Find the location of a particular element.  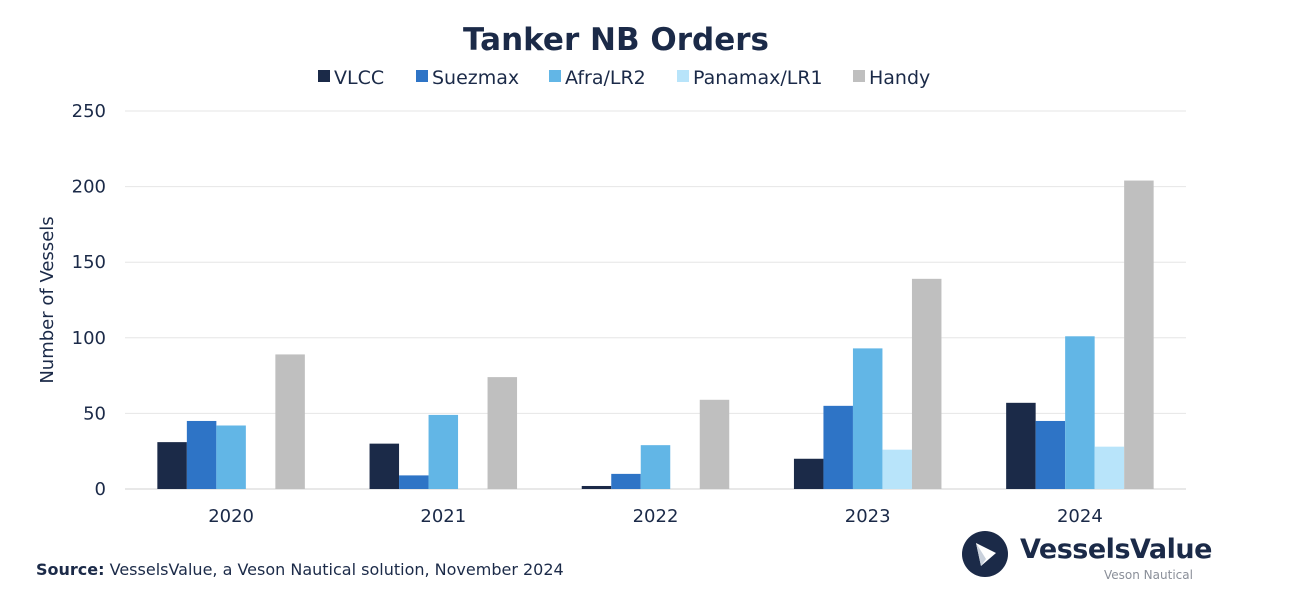

legend-item-vlcc: VLCC is located at coordinates (351, 78).